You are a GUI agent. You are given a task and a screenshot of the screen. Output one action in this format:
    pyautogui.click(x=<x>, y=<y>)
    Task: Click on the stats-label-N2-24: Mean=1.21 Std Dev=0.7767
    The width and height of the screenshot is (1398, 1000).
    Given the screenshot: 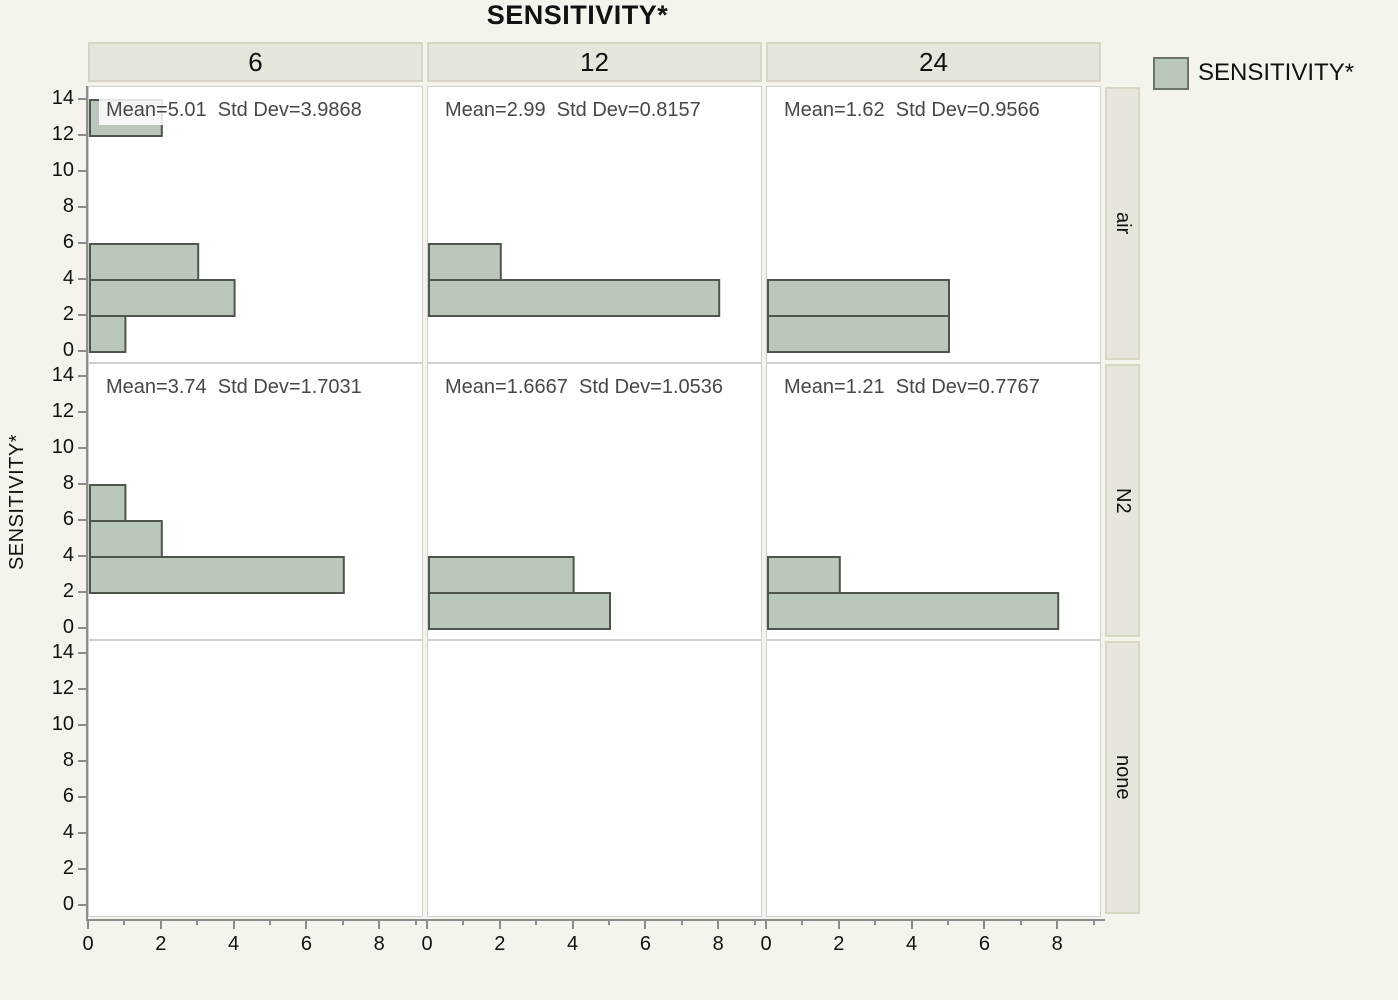 What is the action you would take?
    pyautogui.click(x=912, y=387)
    